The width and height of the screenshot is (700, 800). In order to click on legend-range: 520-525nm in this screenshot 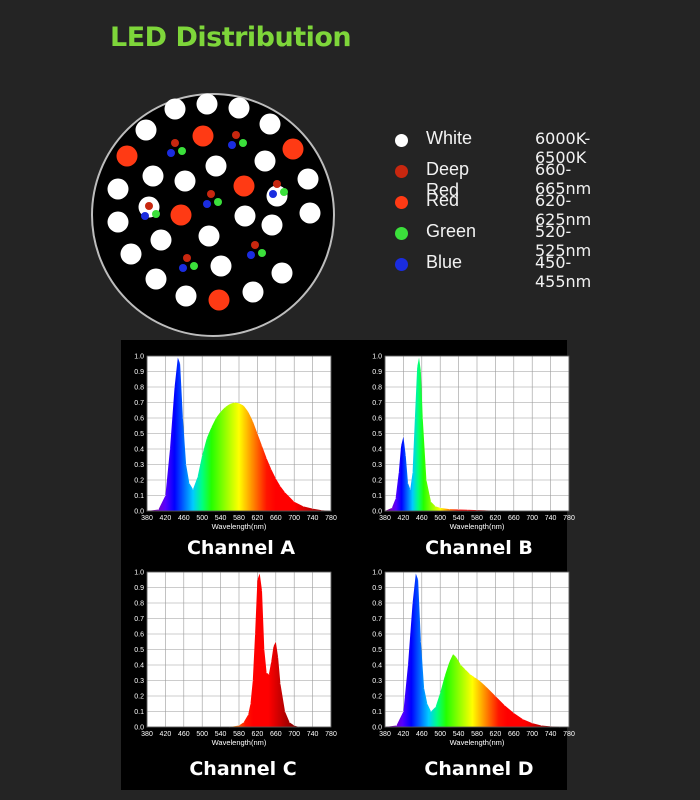, I will do `click(563, 241)`.